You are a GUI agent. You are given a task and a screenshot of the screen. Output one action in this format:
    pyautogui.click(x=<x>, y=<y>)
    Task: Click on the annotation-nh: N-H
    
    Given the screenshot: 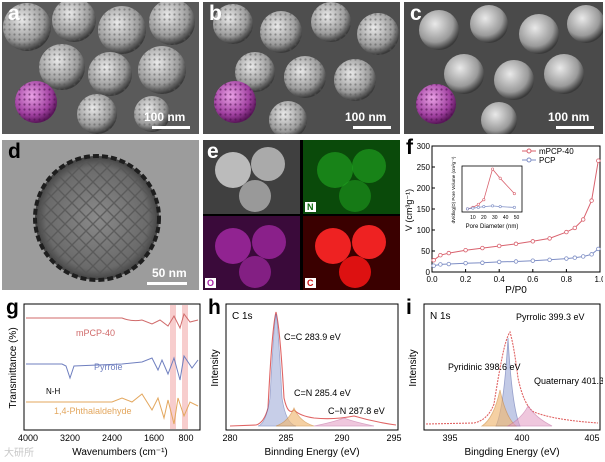 What is the action you would take?
    pyautogui.click(x=53, y=391)
    